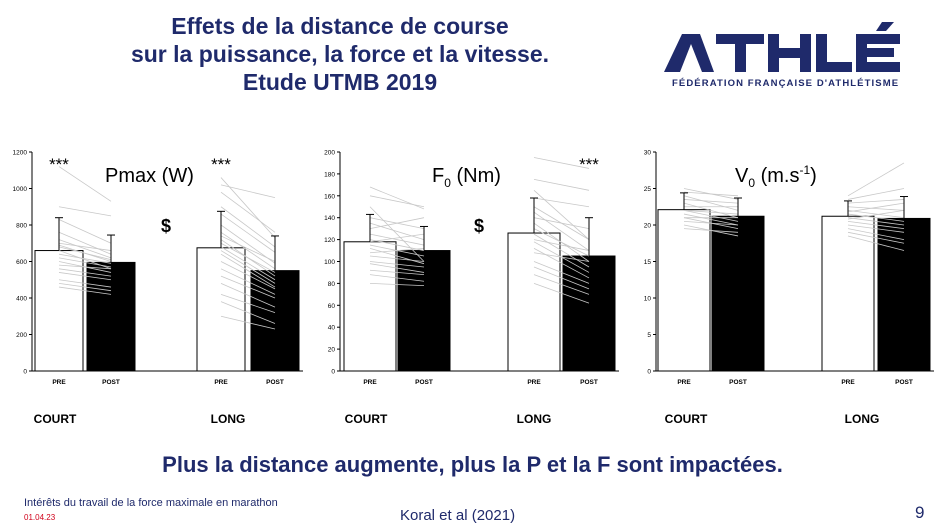 Image resolution: width=945 pixels, height=530 pixels. I want to click on significance-dollar: $, so click(166, 226).